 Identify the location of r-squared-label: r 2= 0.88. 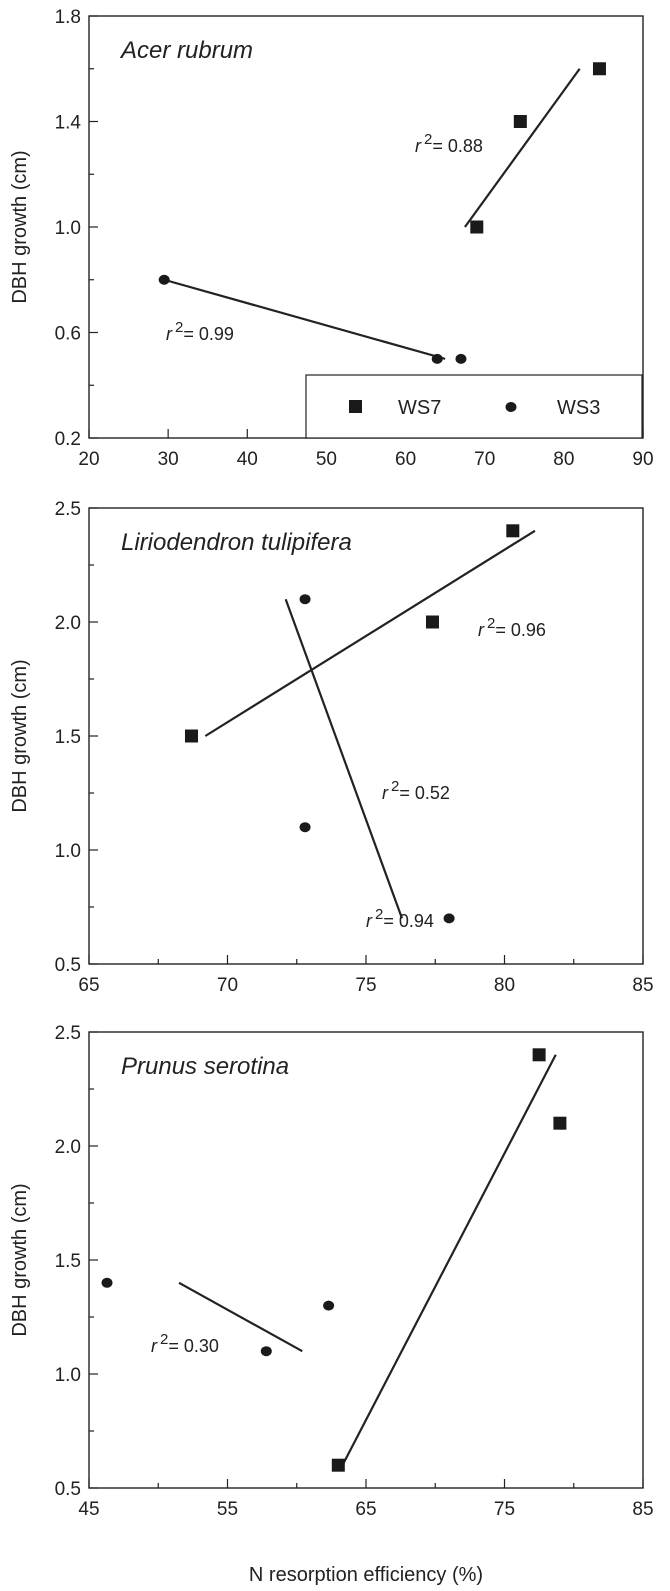
(449, 143).